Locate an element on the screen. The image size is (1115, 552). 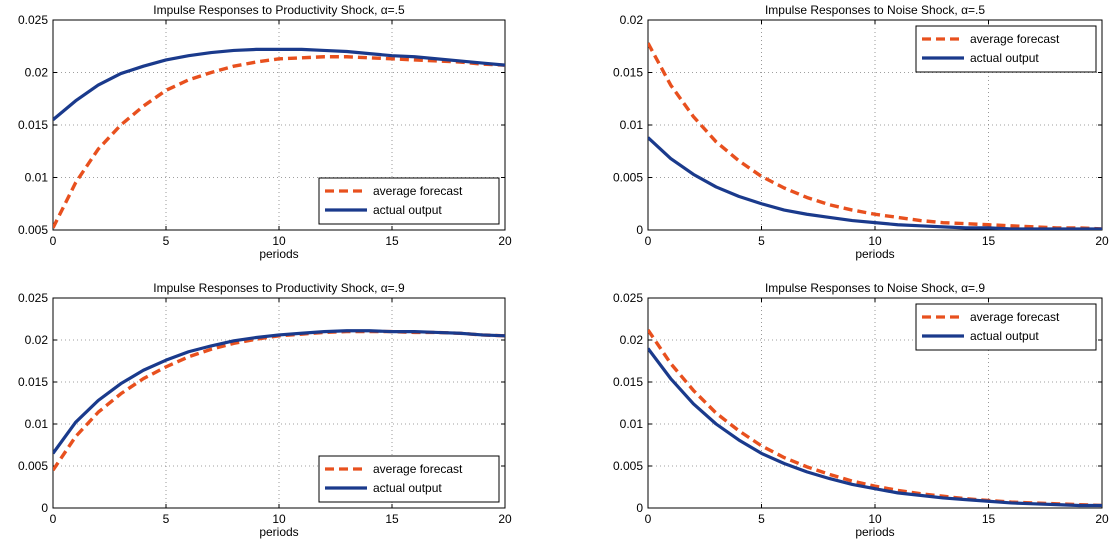
chart-title: Impulse Responses to Noise Shock, α=.5 is located at coordinates (875, 10).